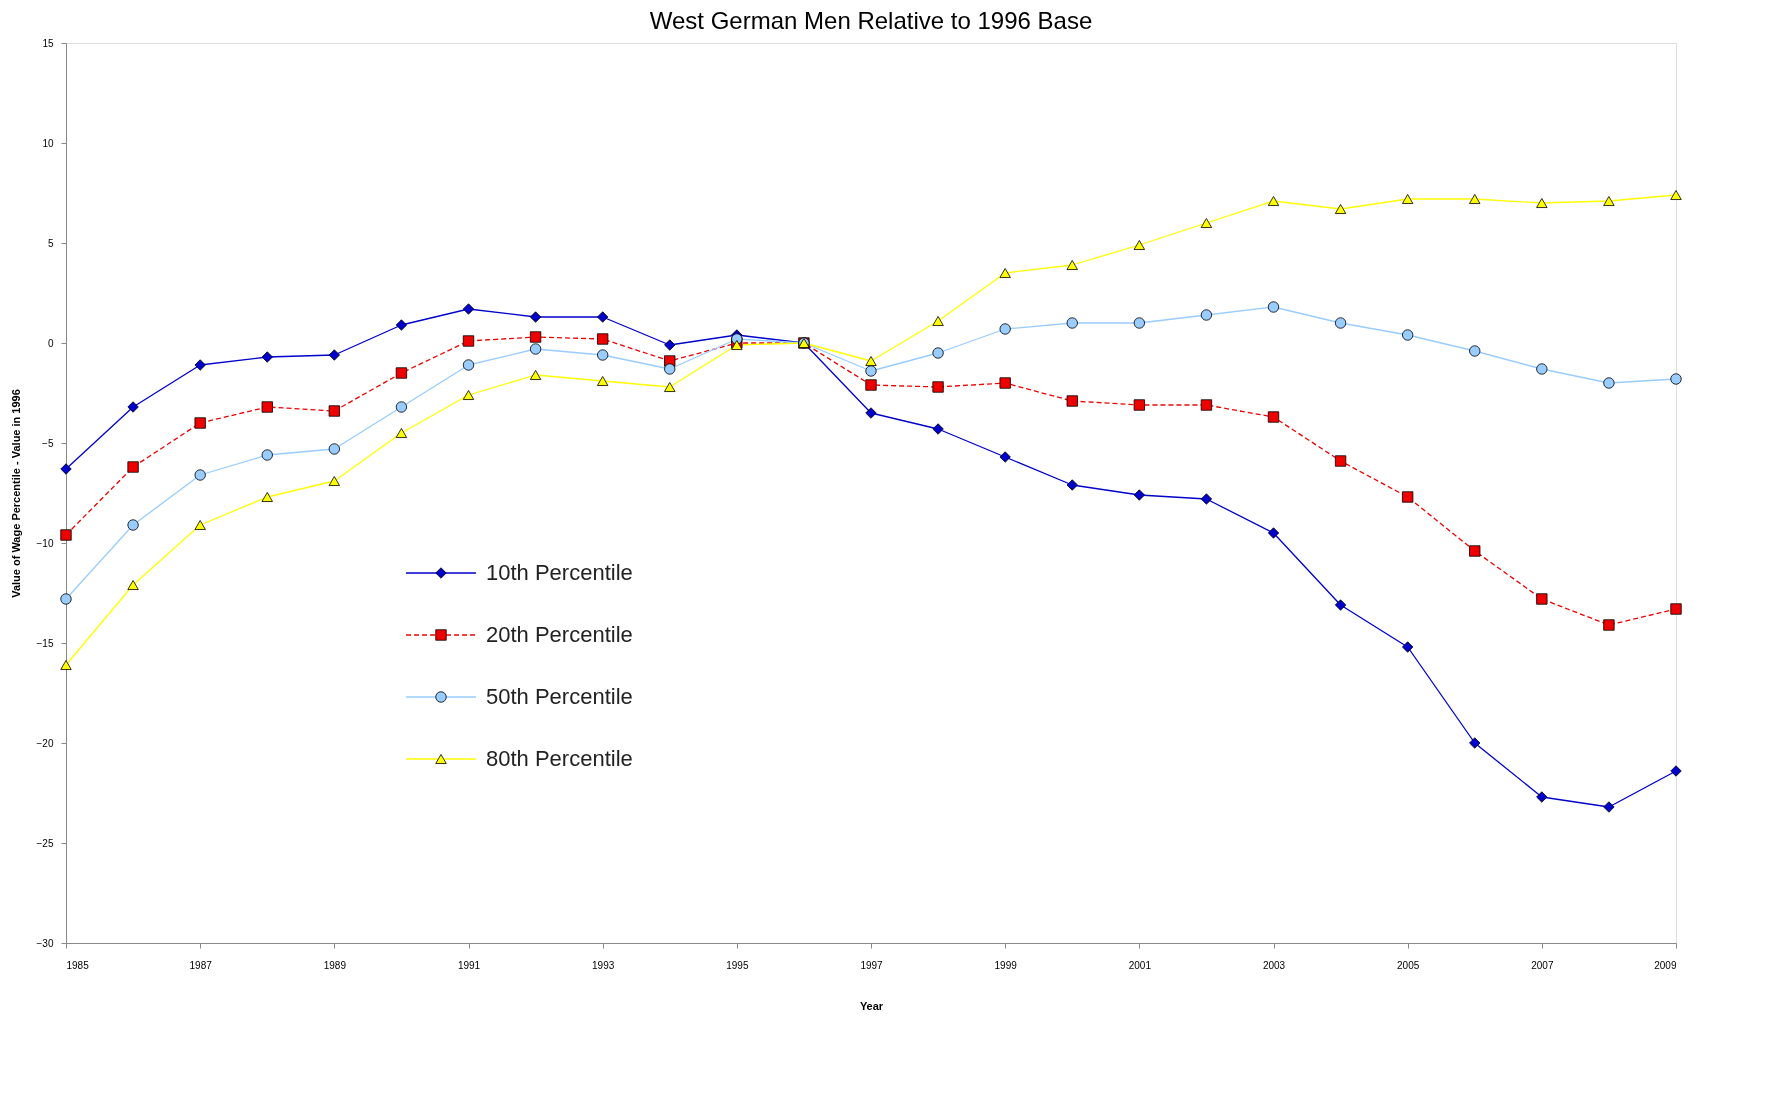  What do you see at coordinates (871, 20) in the screenshot?
I see `chart-title: West German Men Relative to 1996 Base` at bounding box center [871, 20].